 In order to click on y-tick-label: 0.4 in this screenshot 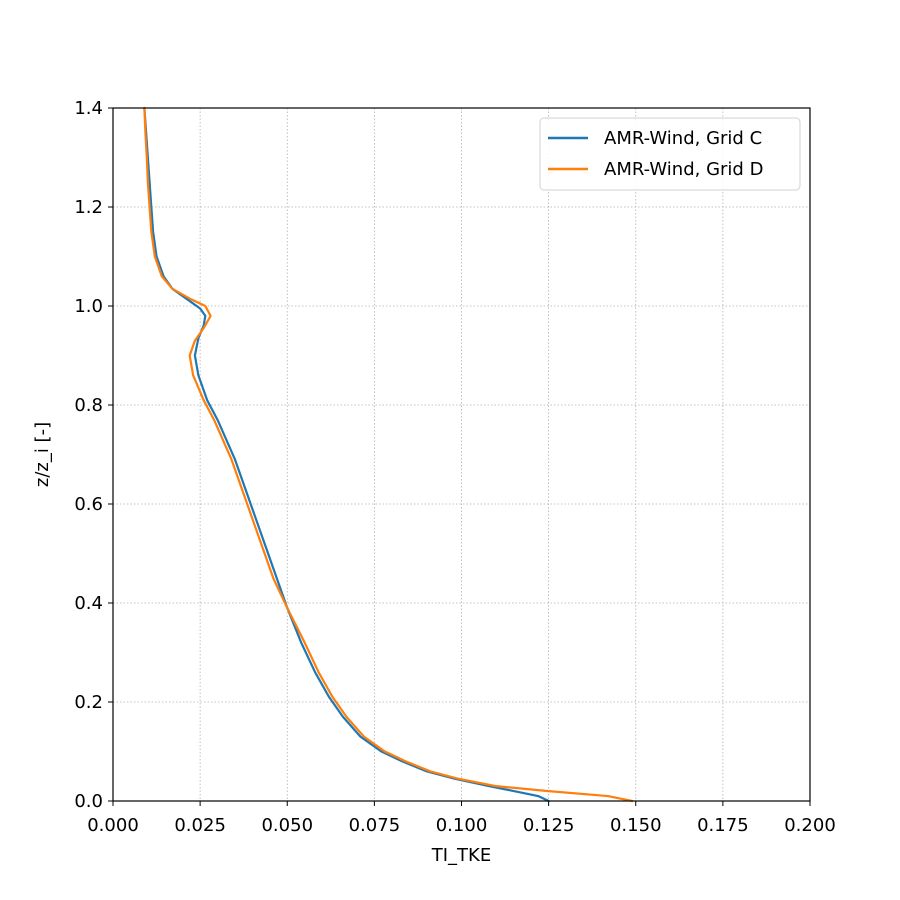, I will do `click(88, 603)`.